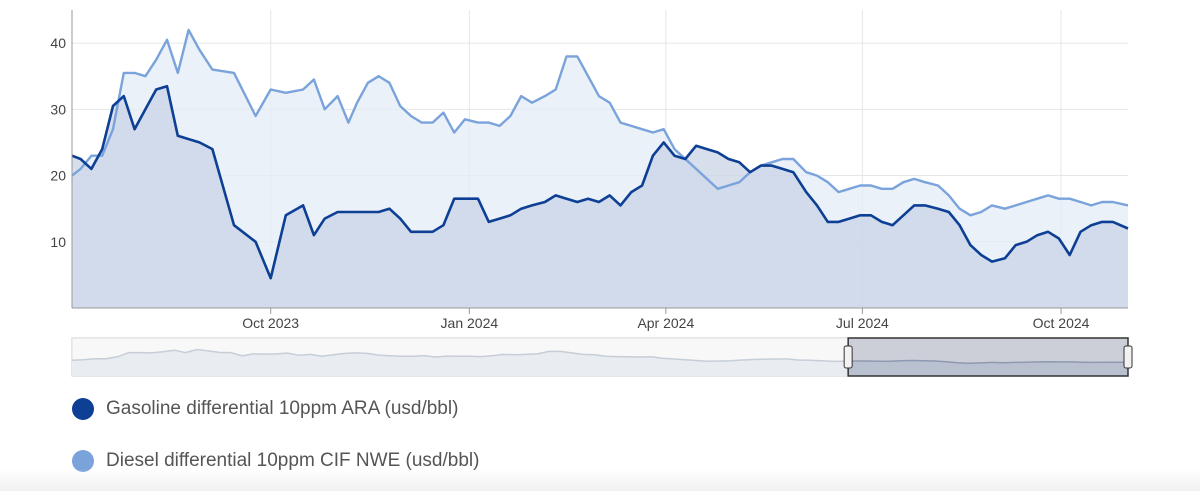  I want to click on x-tick-label: Jan 2024, so click(470, 323).